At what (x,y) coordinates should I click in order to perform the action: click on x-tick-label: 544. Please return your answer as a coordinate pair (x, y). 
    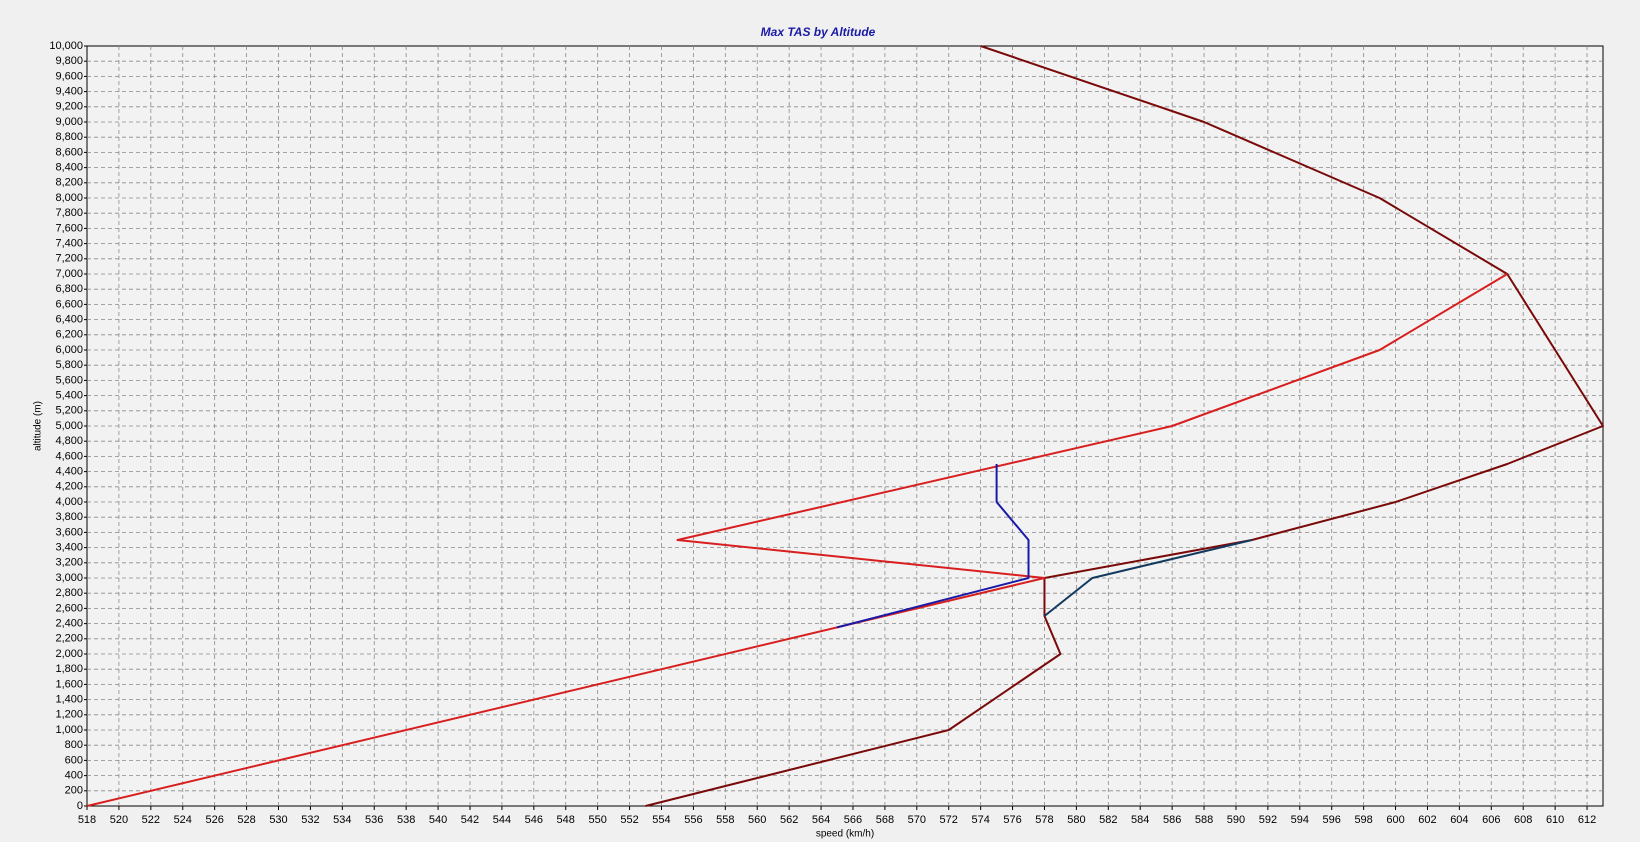
    Looking at the image, I should click on (502, 820).